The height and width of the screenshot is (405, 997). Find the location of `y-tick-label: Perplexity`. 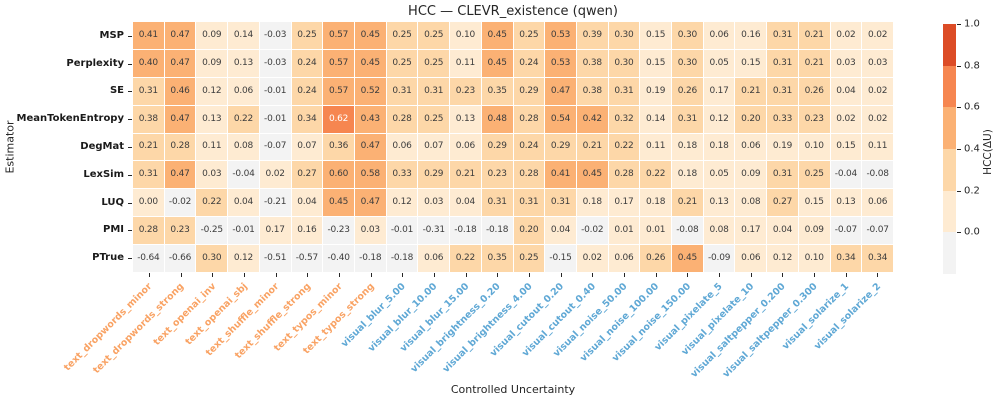

y-tick-label: Perplexity is located at coordinates (95, 63).